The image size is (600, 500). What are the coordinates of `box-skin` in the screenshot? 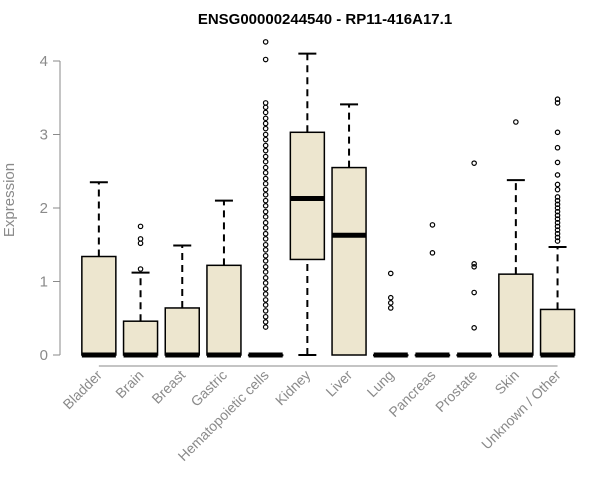 It's located at (516, 238).